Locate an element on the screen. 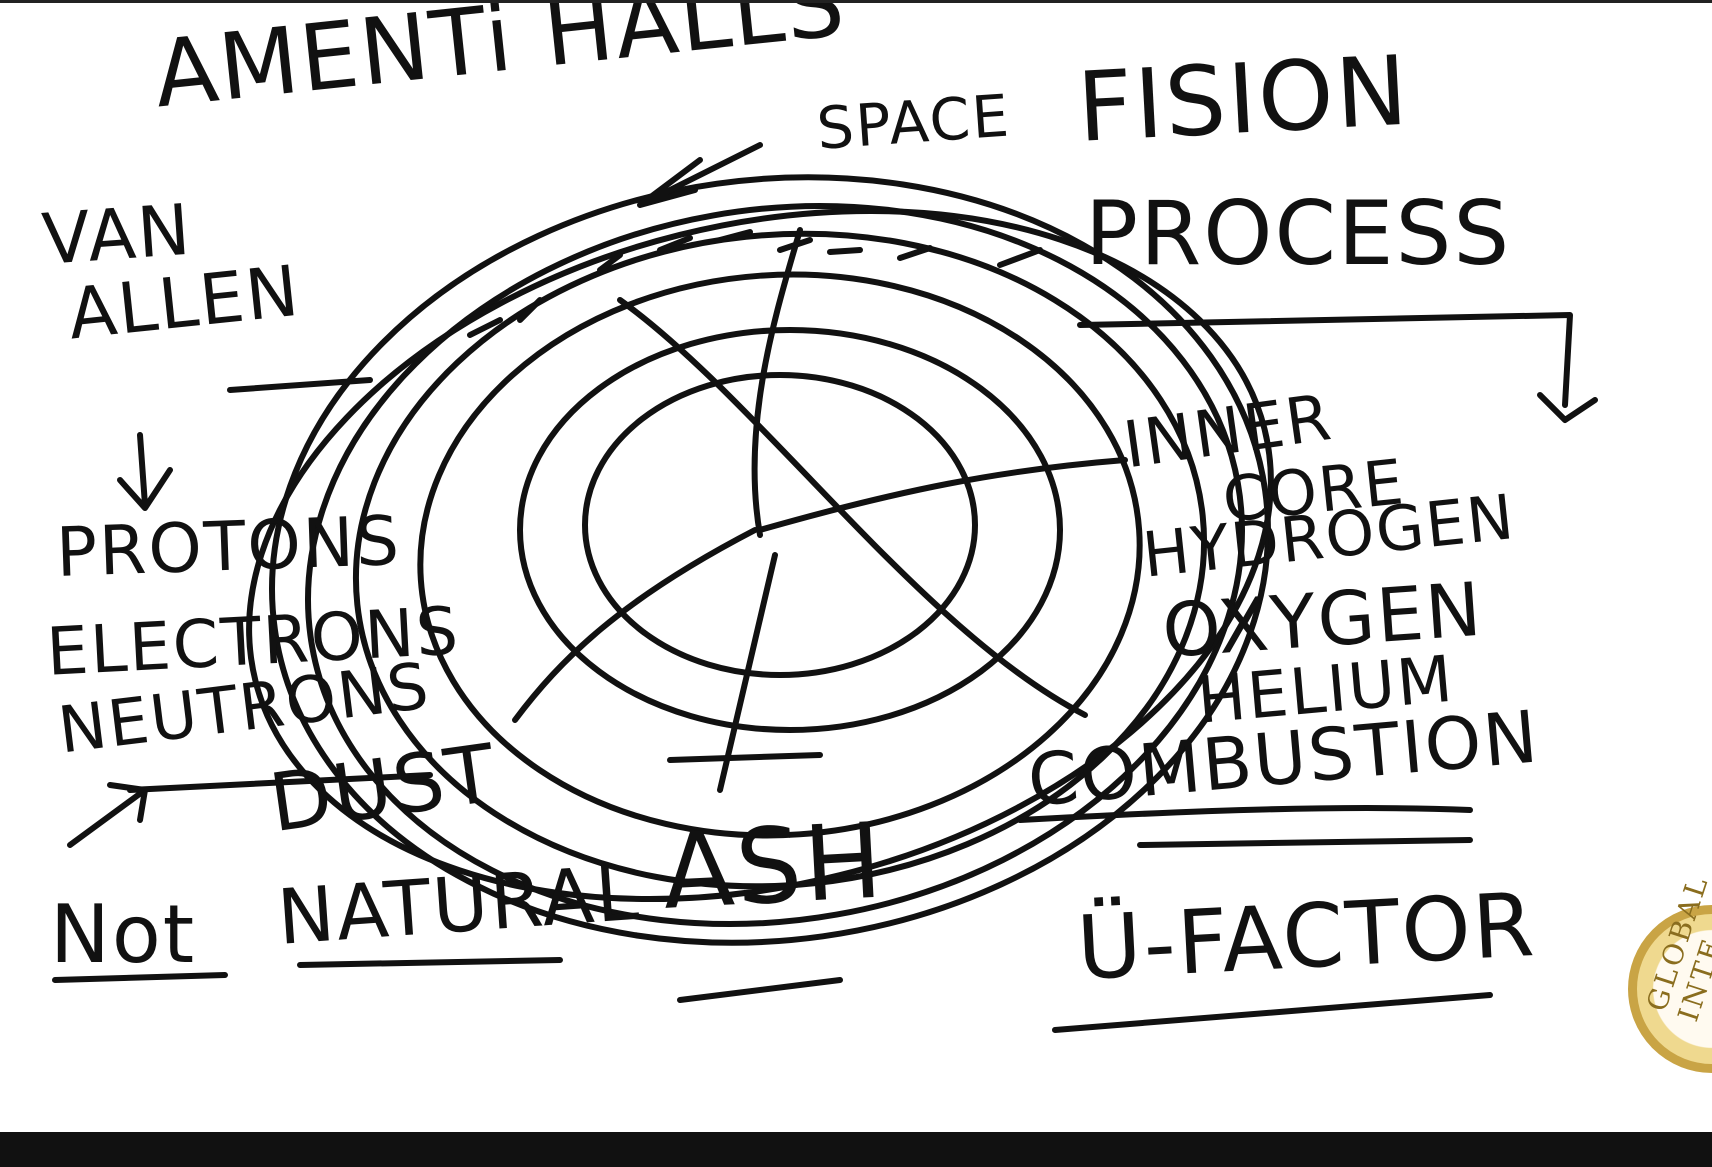 Image resolution: width=1712 pixels, height=1167 pixels. label-fision: FISION is located at coordinates (1243, 99).